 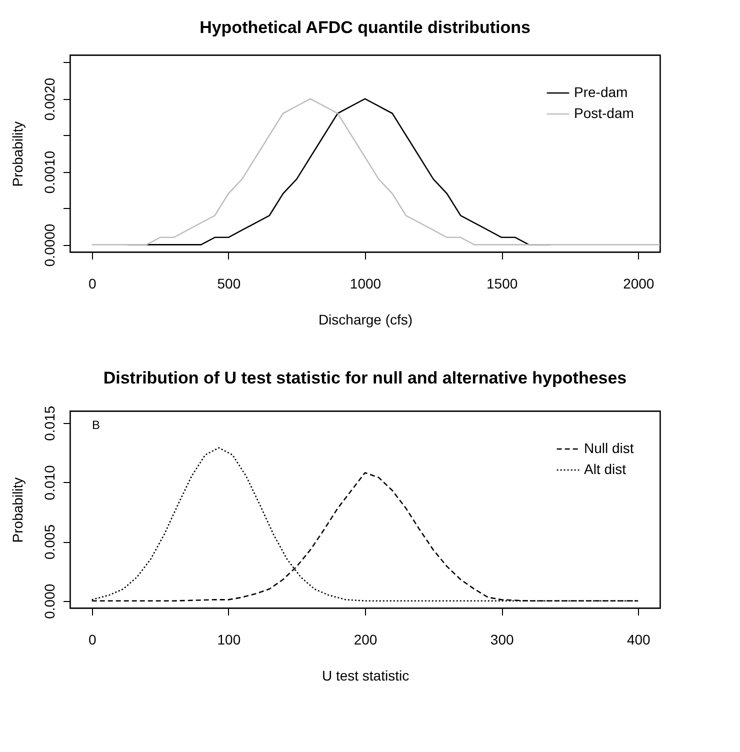 I want to click on x-tick-label: 1500, so click(x=502, y=284).